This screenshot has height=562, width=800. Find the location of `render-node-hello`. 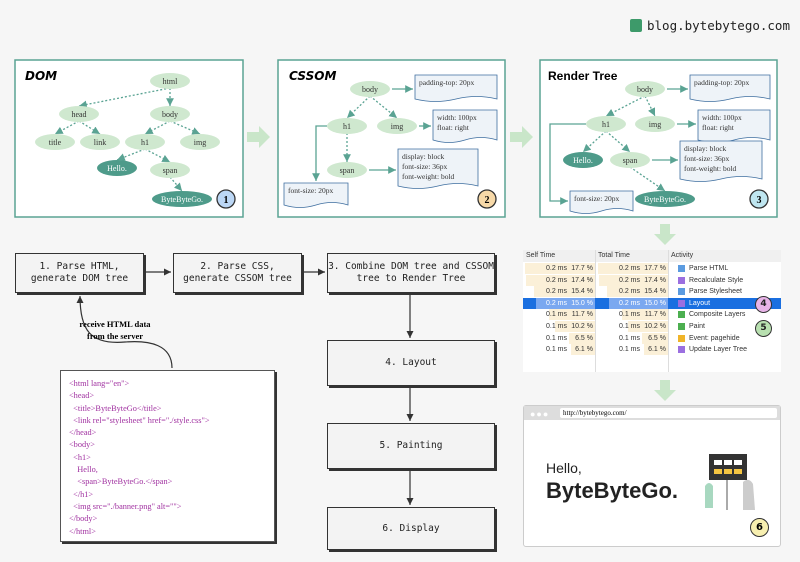

render-node-hello is located at coordinates (583, 160).